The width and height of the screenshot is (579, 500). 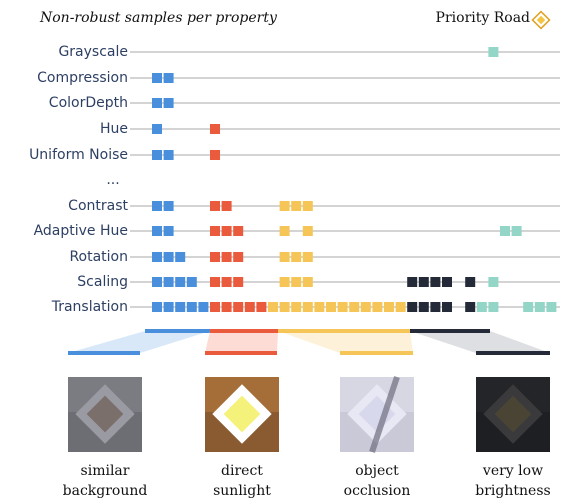 What do you see at coordinates (377, 471) in the screenshot?
I see `example-caption: object` at bounding box center [377, 471].